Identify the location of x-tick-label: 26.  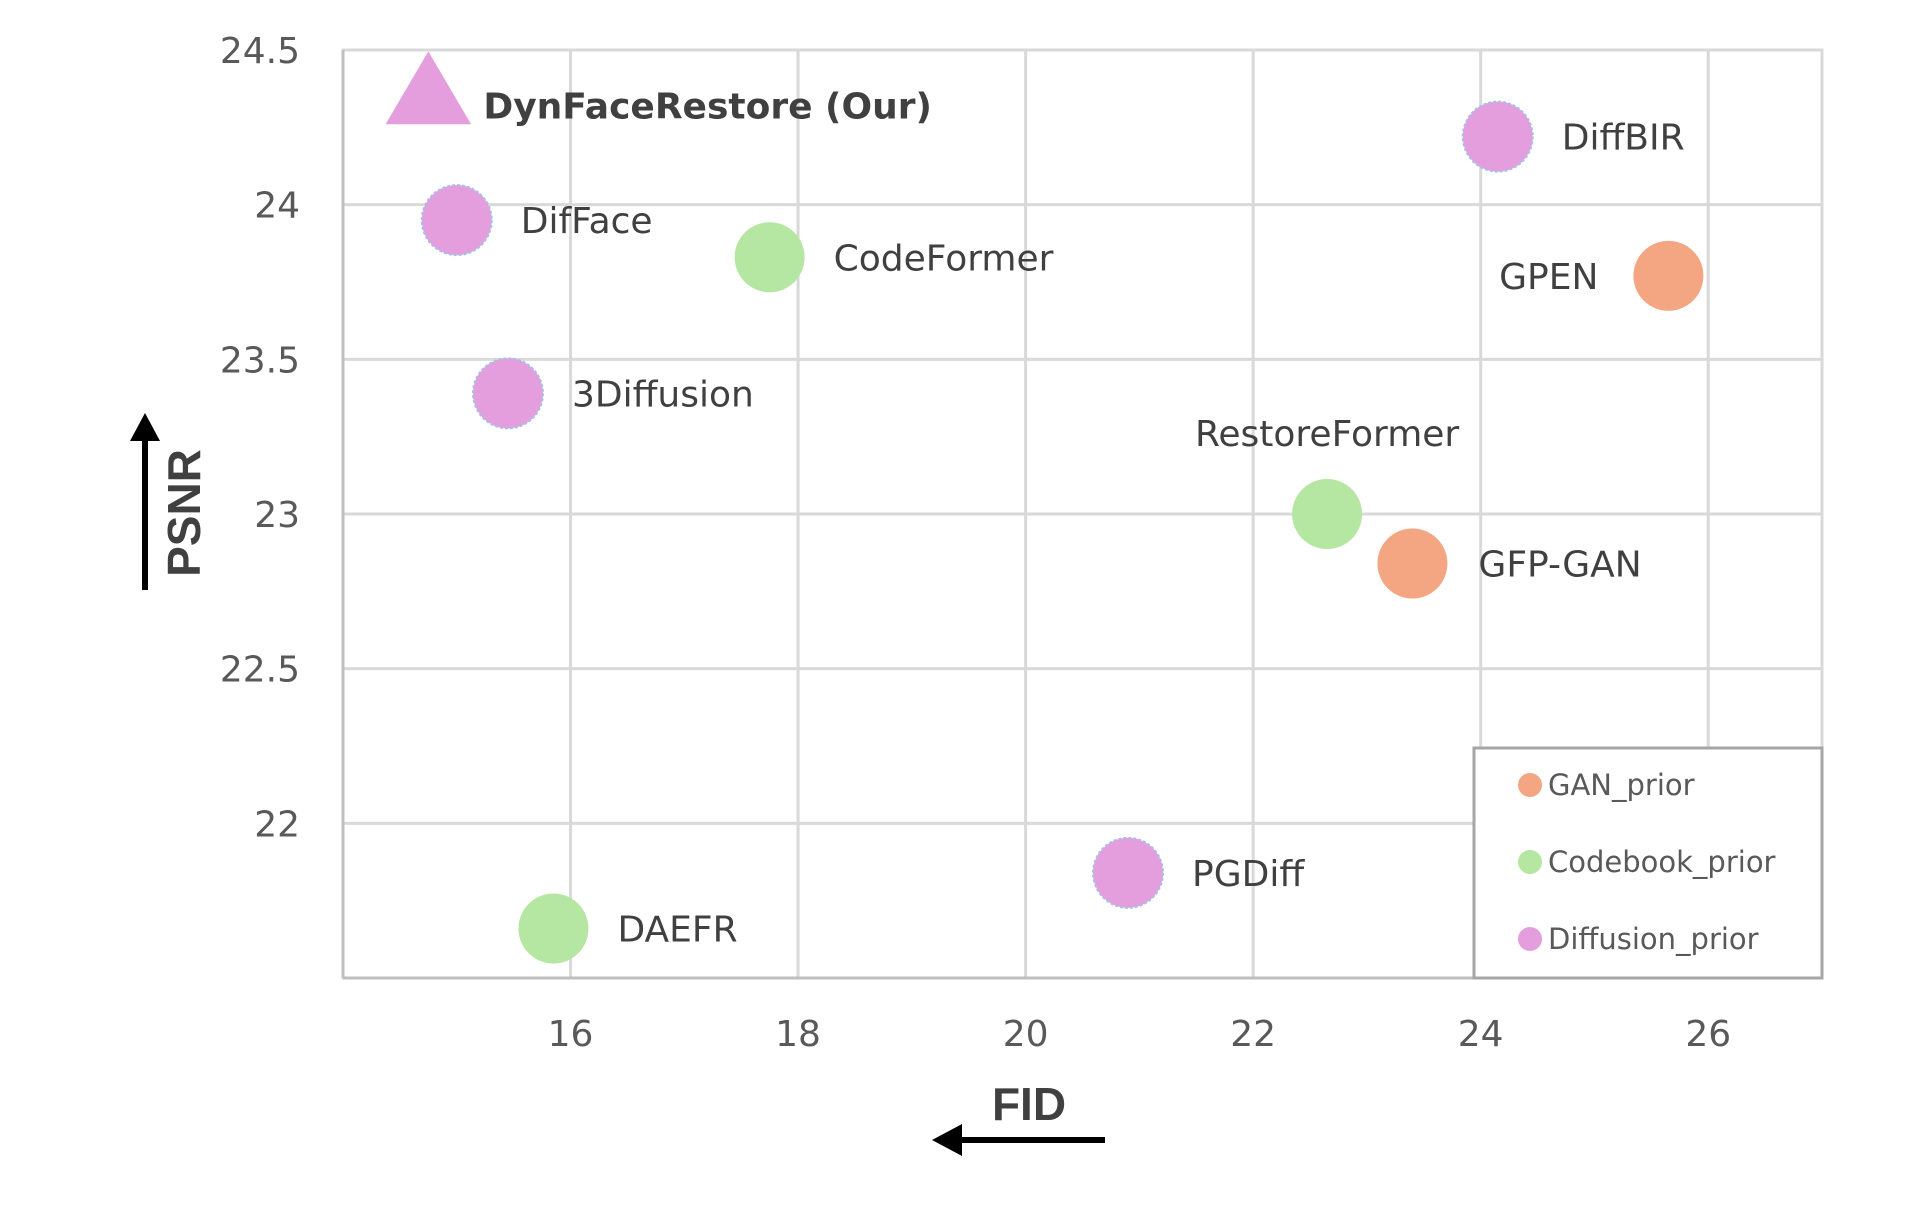
(1708, 1034).